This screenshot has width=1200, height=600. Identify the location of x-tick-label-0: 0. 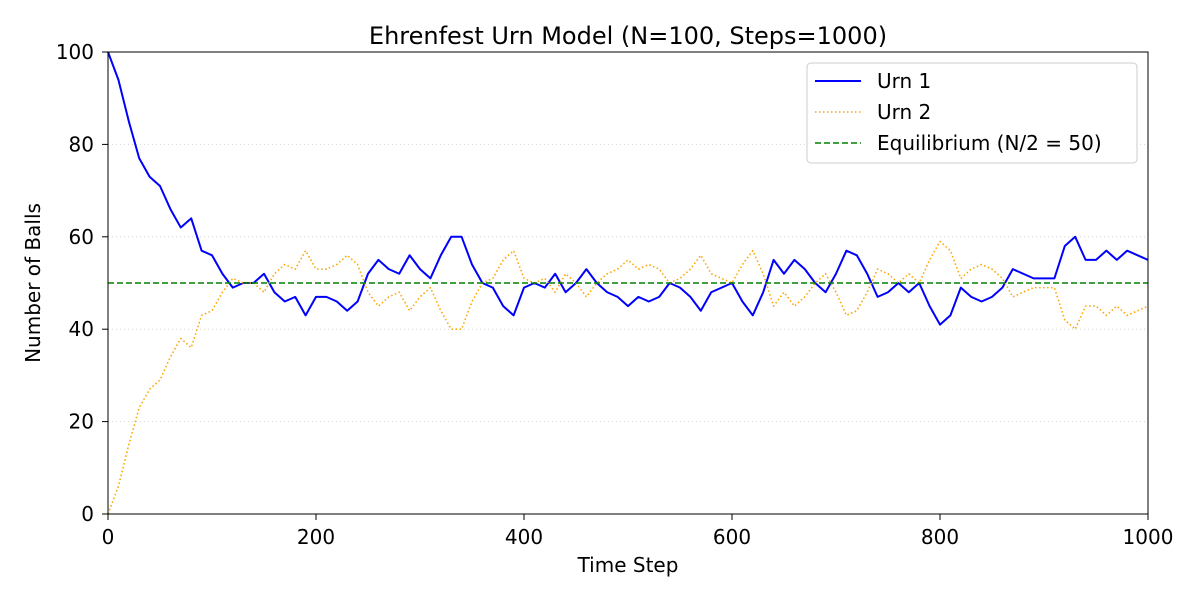
(108, 537).